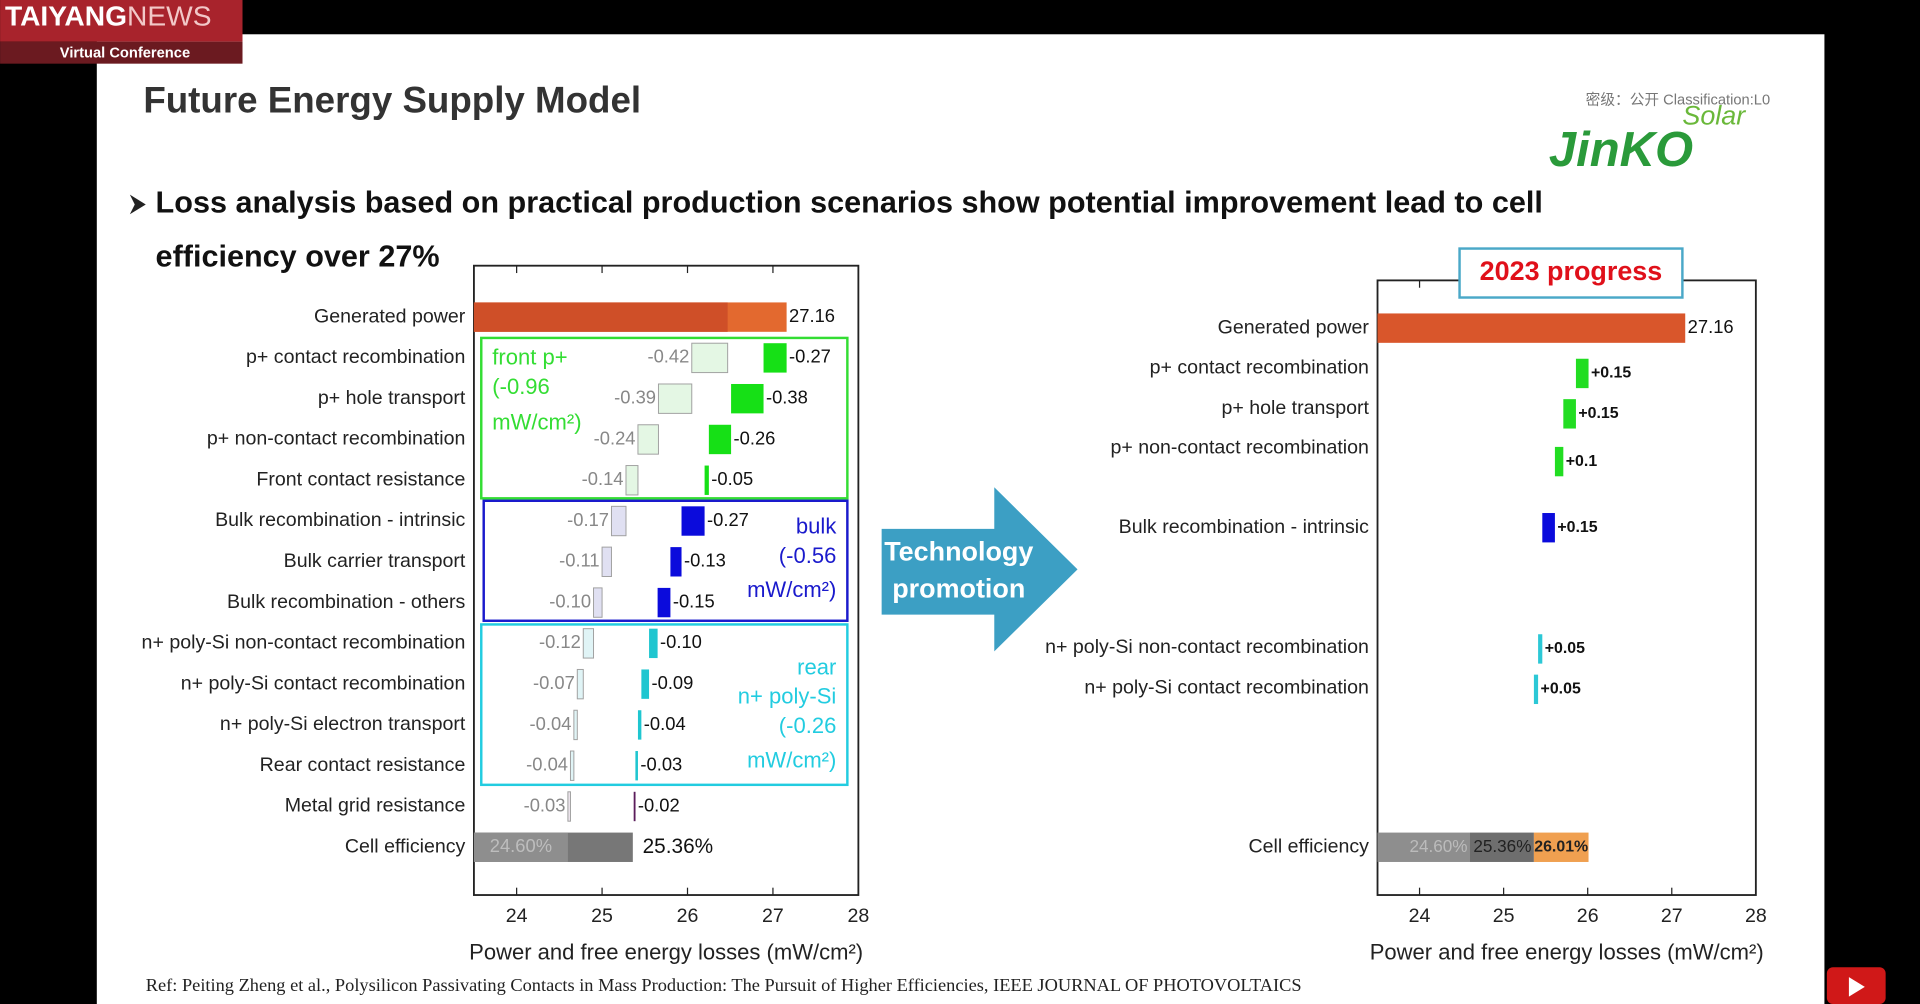 This screenshot has width=1920, height=1004. Describe the element at coordinates (664, 418) in the screenshot. I see `group-box` at that location.